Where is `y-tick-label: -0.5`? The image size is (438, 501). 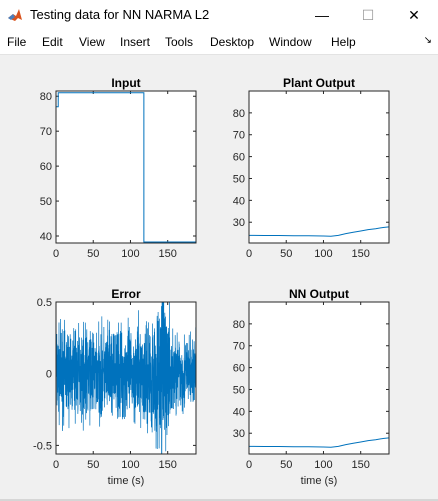 y-tick-label: -0.5 is located at coordinates (42, 446).